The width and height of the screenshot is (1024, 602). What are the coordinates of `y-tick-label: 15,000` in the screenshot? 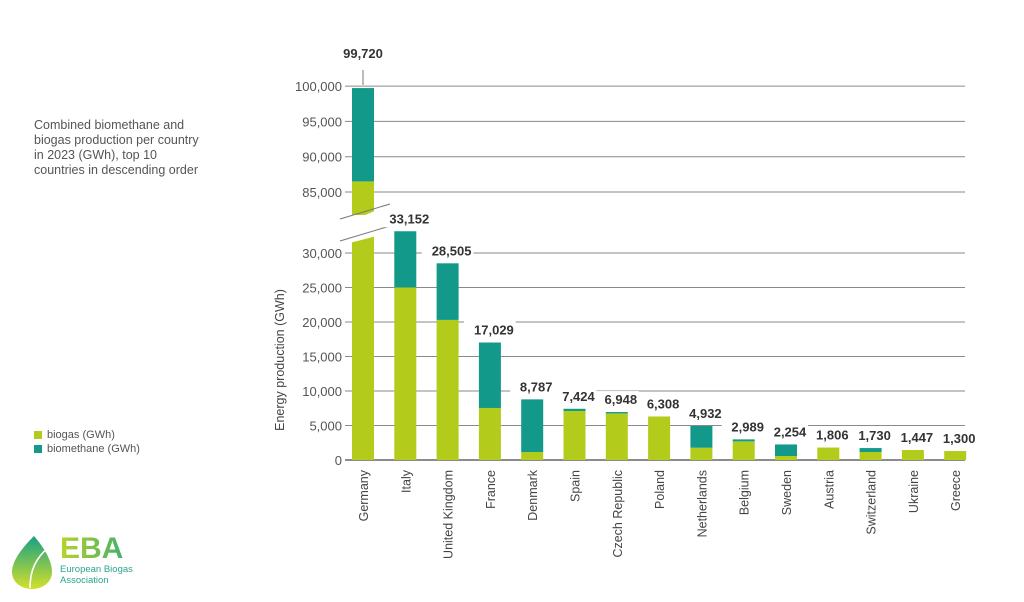 It's located at (322, 357).